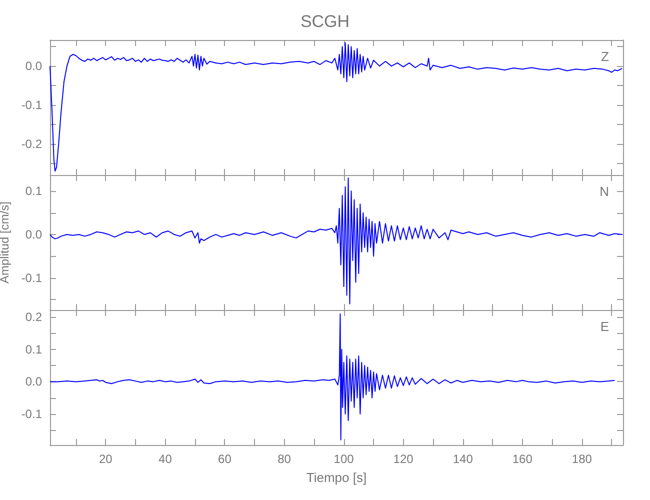 The width and height of the screenshot is (650, 500). I want to click on annotation: N, so click(604, 191).